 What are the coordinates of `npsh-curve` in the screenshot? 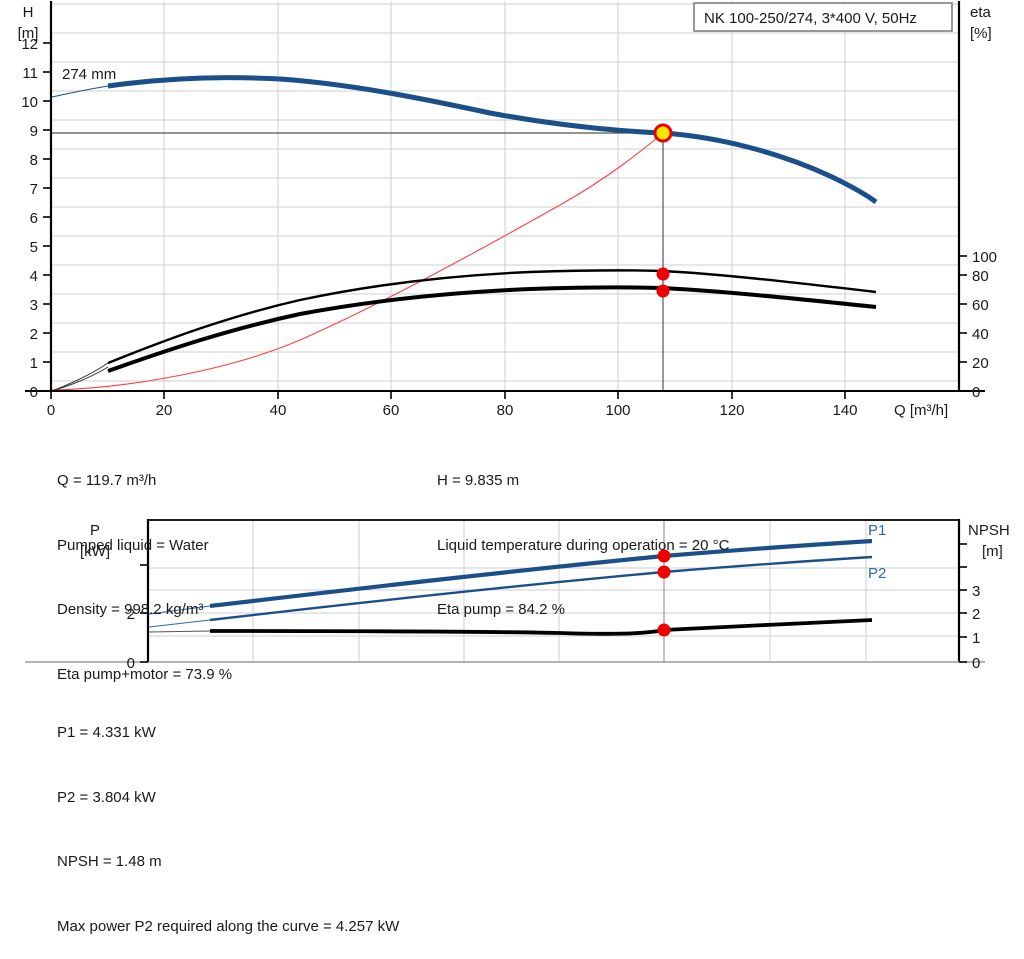 It's located at (541, 627).